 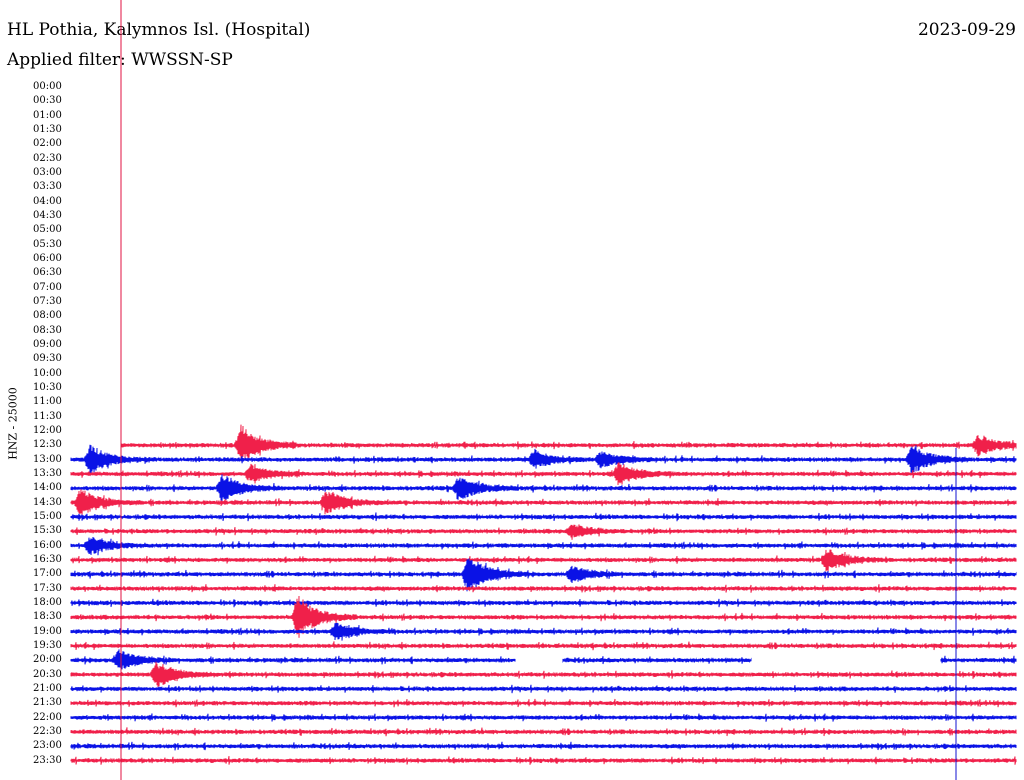 What do you see at coordinates (47, 645) in the screenshot?
I see `time-label: 19:30` at bounding box center [47, 645].